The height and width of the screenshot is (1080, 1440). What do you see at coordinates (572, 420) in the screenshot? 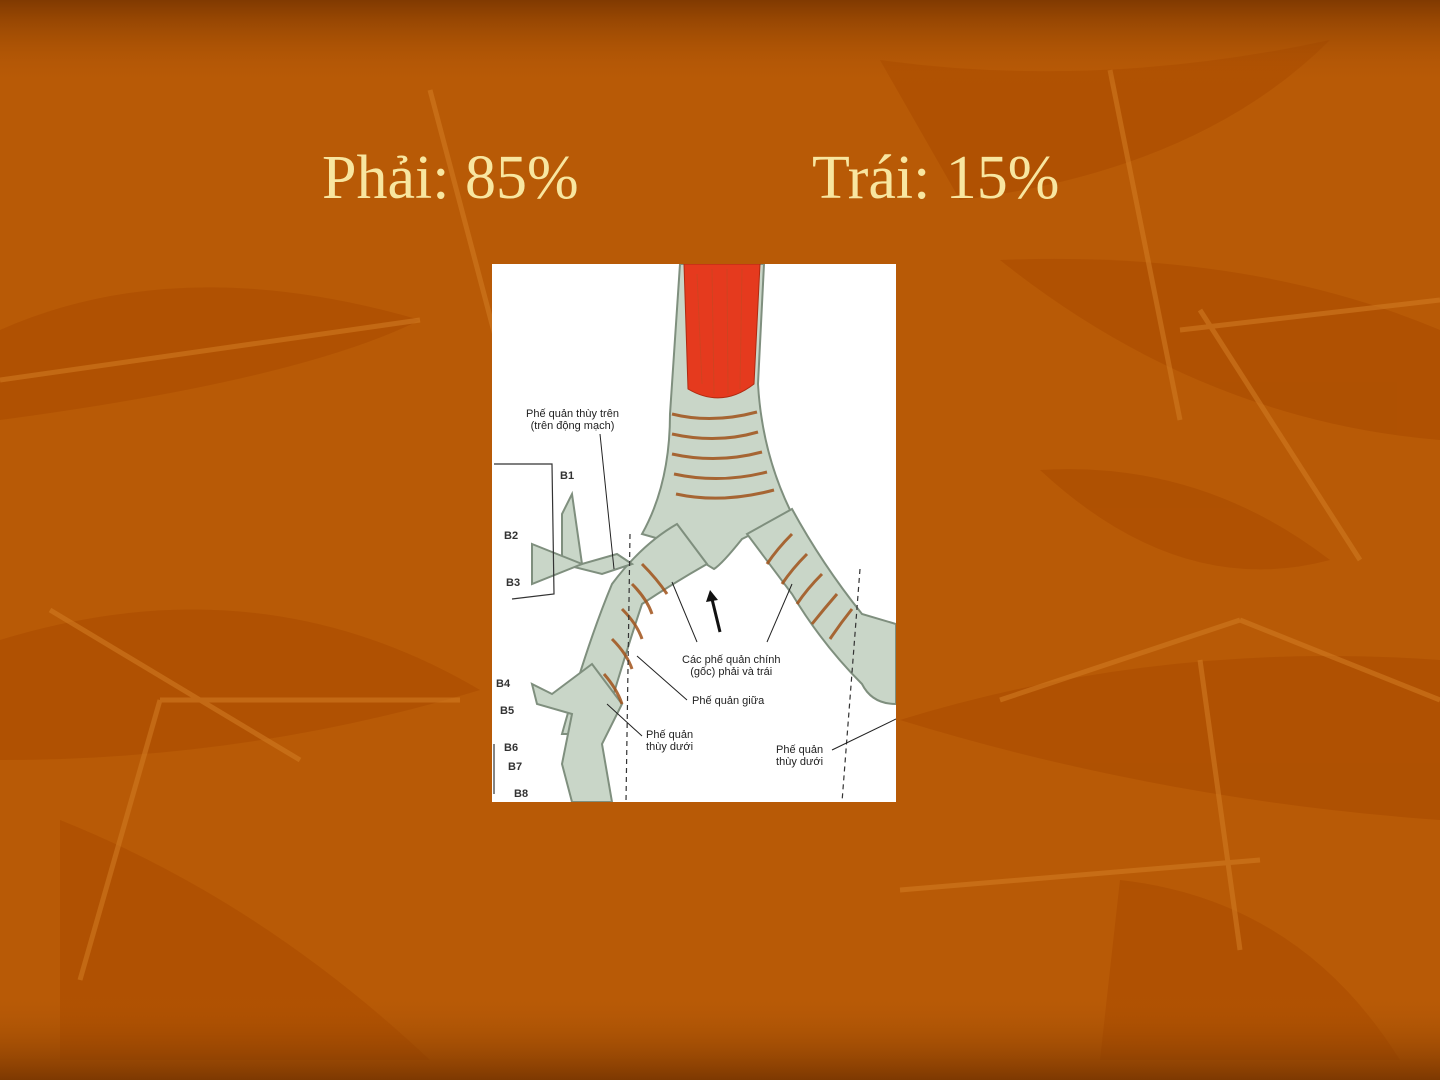
I see `label-upper-lobe-bronchus: Phế quản thùy trên (trên động mạch)` at bounding box center [572, 420].